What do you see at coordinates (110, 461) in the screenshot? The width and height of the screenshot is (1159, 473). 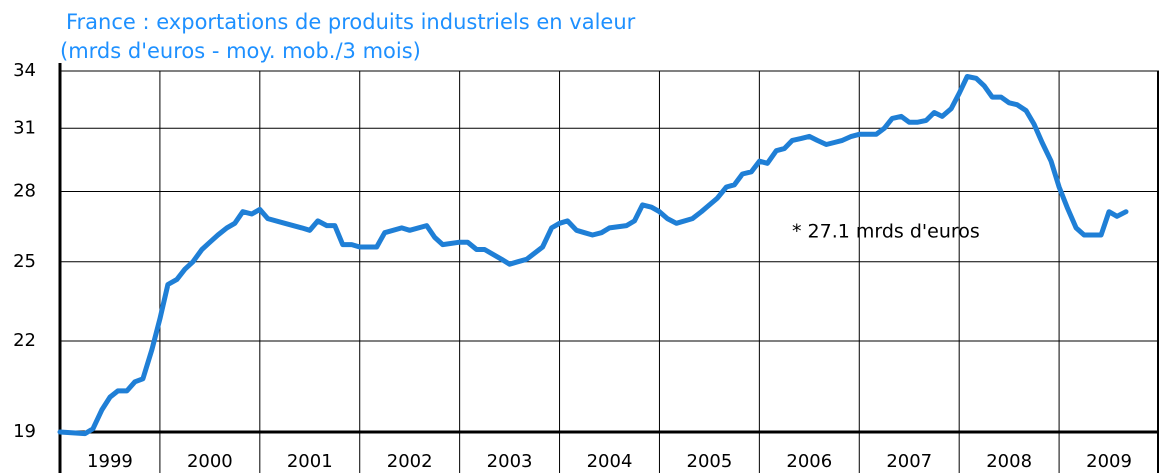 I see `x-tick-label: 1999` at bounding box center [110, 461].